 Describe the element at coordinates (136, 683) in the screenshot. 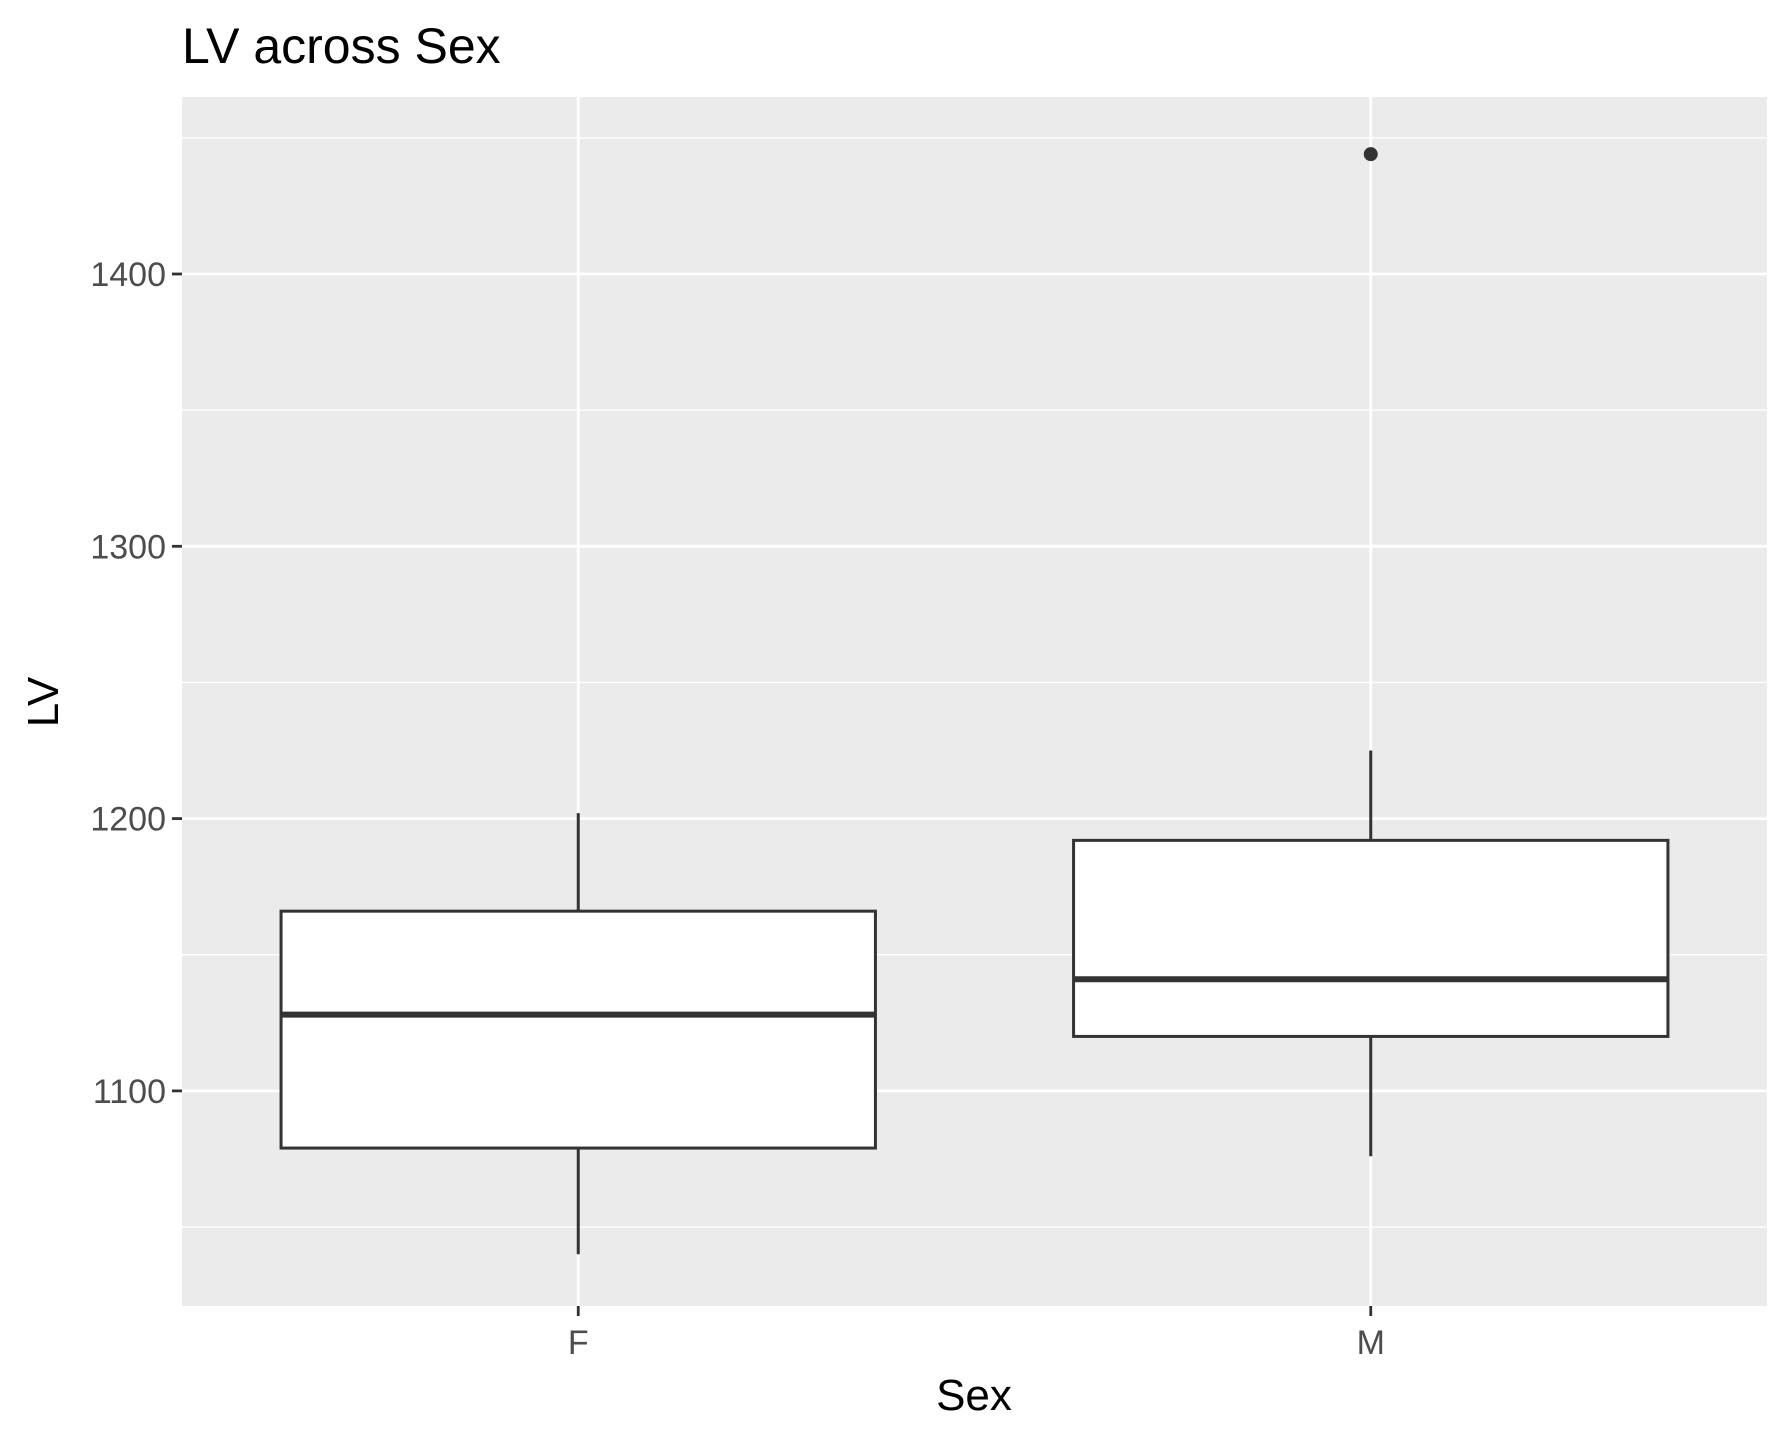

I see `y-axis: 1100 1200 1300 1400` at that location.